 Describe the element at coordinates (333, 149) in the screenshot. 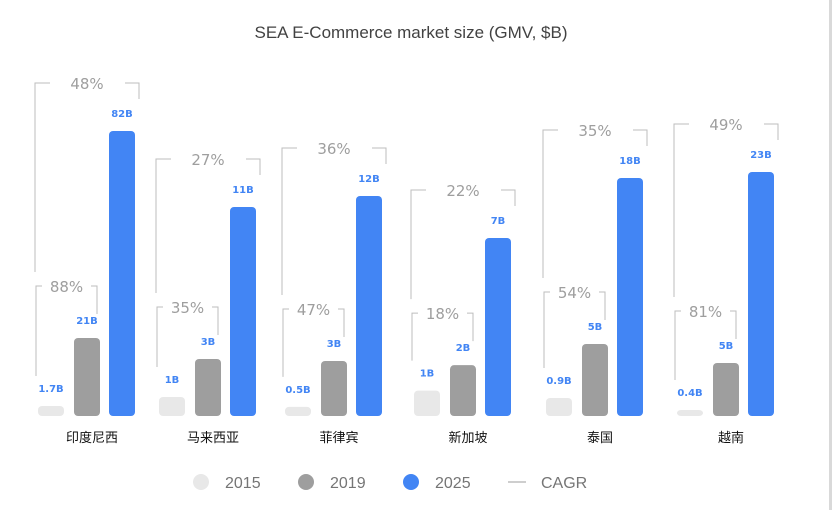

I see `cagr-2025-label-2: 36%` at that location.